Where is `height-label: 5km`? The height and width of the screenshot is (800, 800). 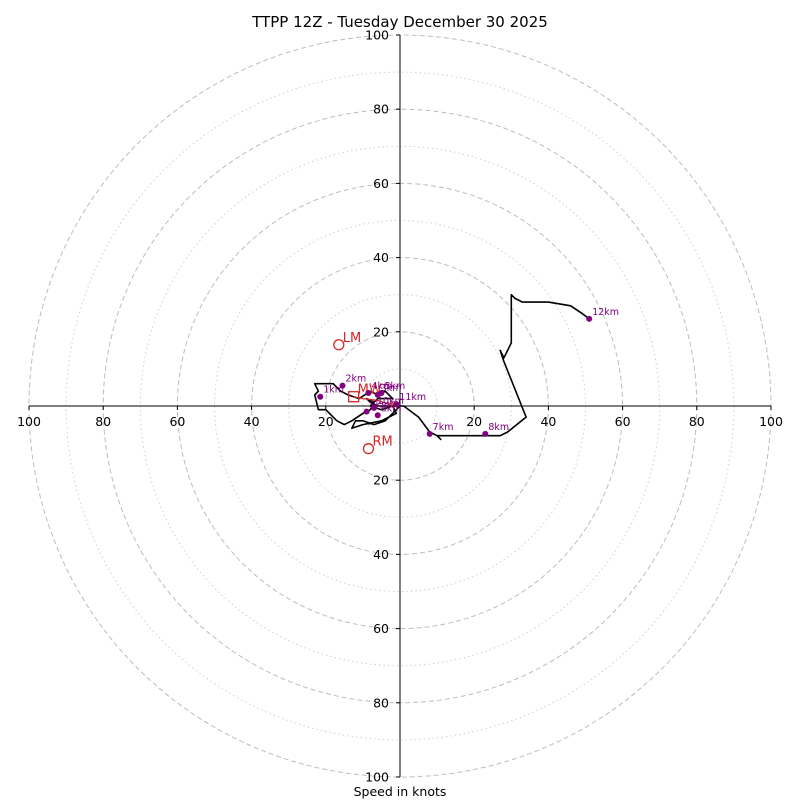
height-label: 5km is located at coordinates (394, 386).